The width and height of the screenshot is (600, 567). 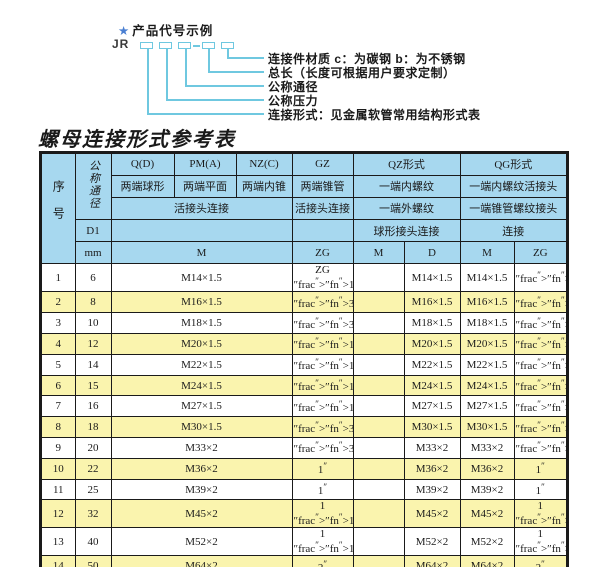 I want to click on diagram-title-text: 产品代号示例, so click(x=173, y=31).